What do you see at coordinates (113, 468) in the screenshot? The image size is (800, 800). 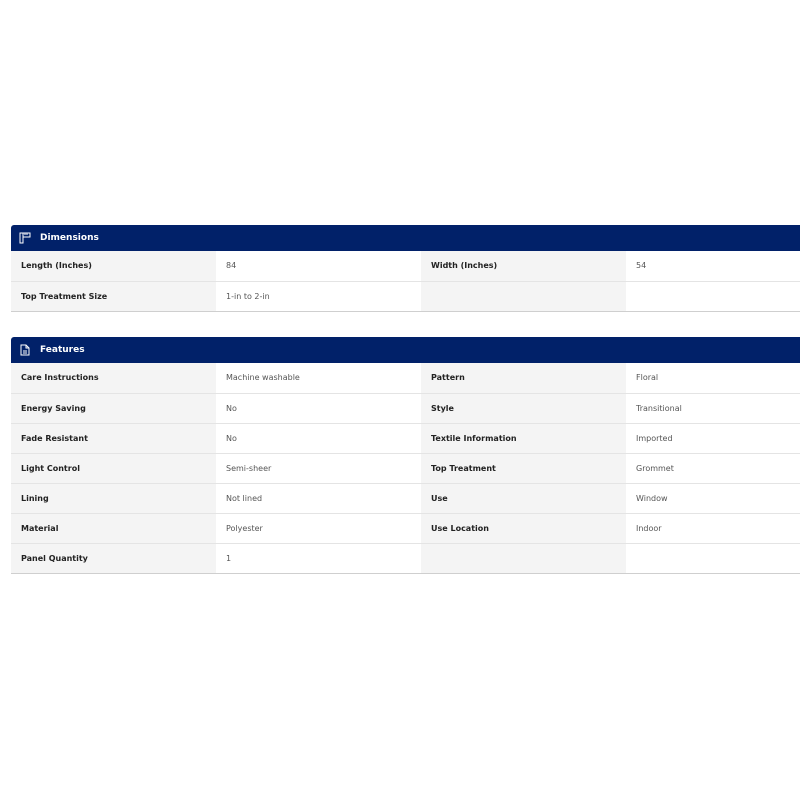 I see `spec-label: Light Control` at bounding box center [113, 468].